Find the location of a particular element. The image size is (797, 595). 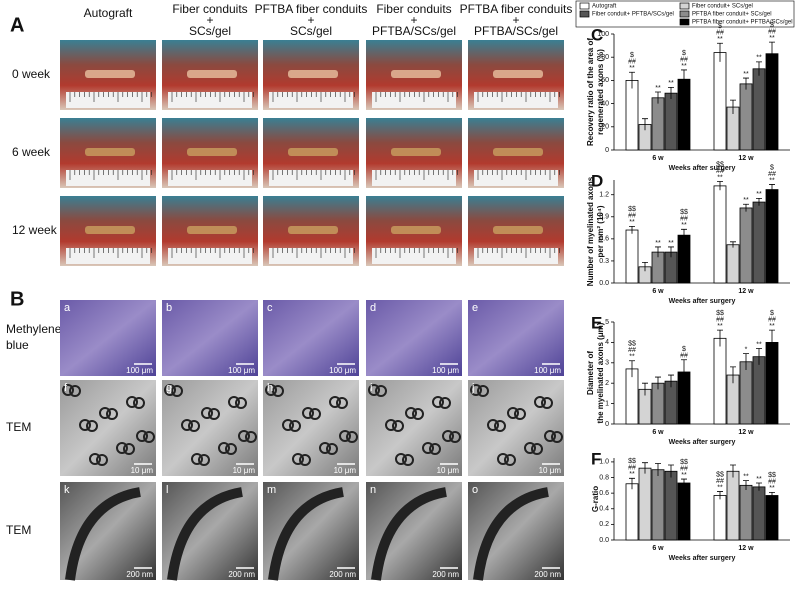

y-tick-label: 4 is located at coordinates (607, 342).